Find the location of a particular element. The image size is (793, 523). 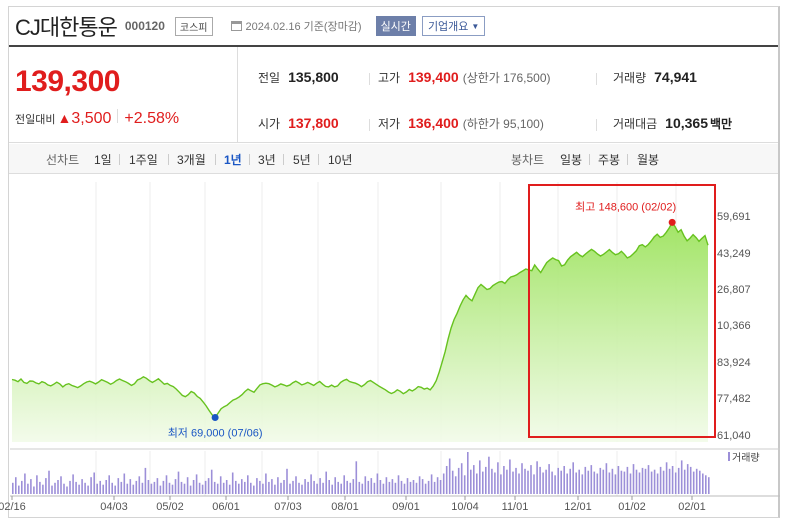

low-label: 저가 is located at coordinates (389, 124).